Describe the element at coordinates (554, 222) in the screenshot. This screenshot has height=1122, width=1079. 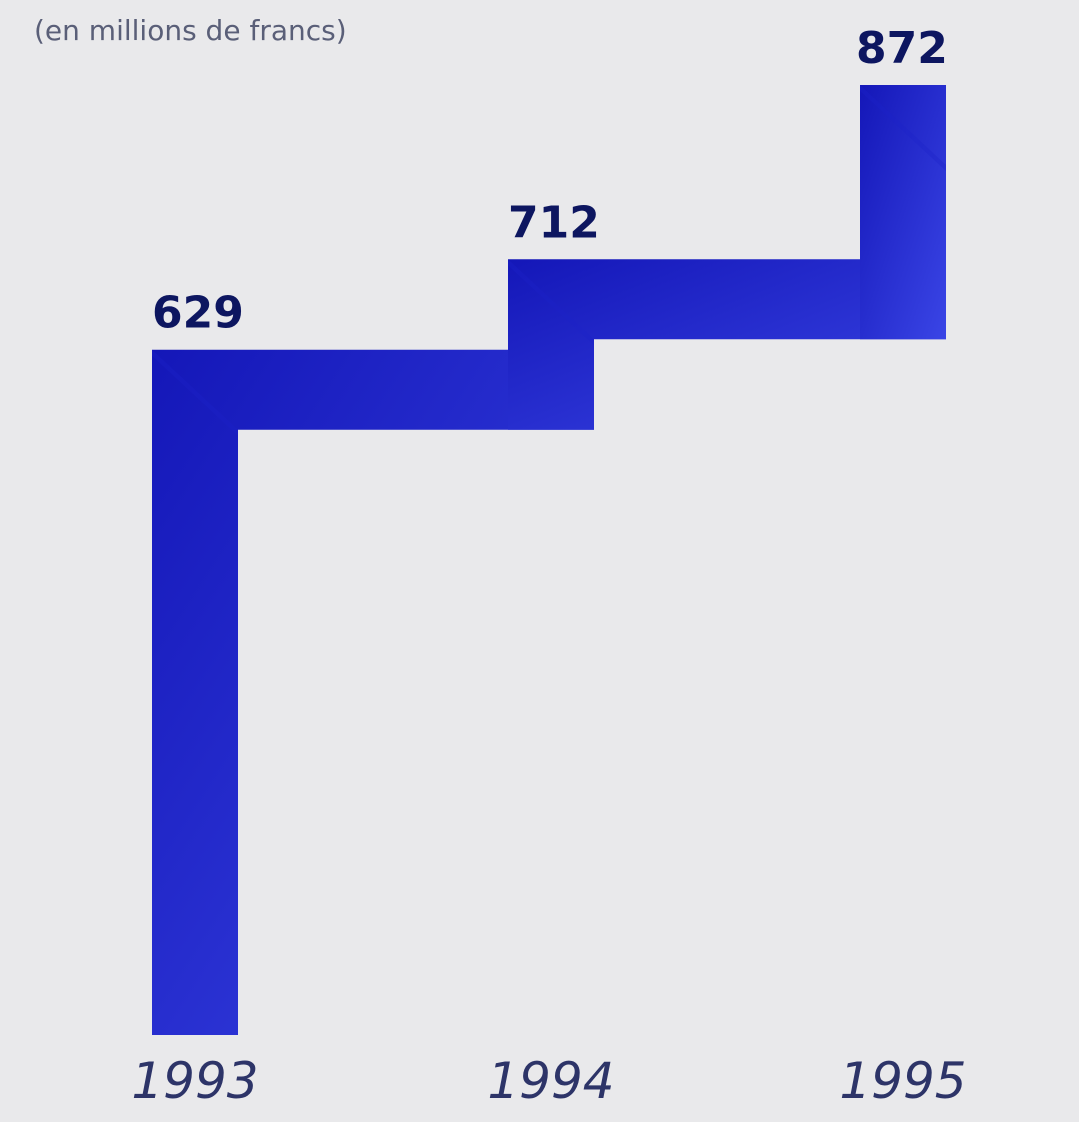
I see `value-label: 712` at that location.